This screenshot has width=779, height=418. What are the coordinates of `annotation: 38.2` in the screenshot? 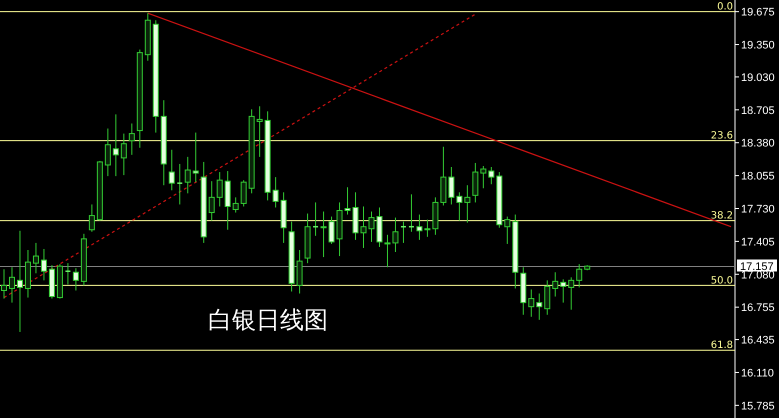 It's located at (721, 216).